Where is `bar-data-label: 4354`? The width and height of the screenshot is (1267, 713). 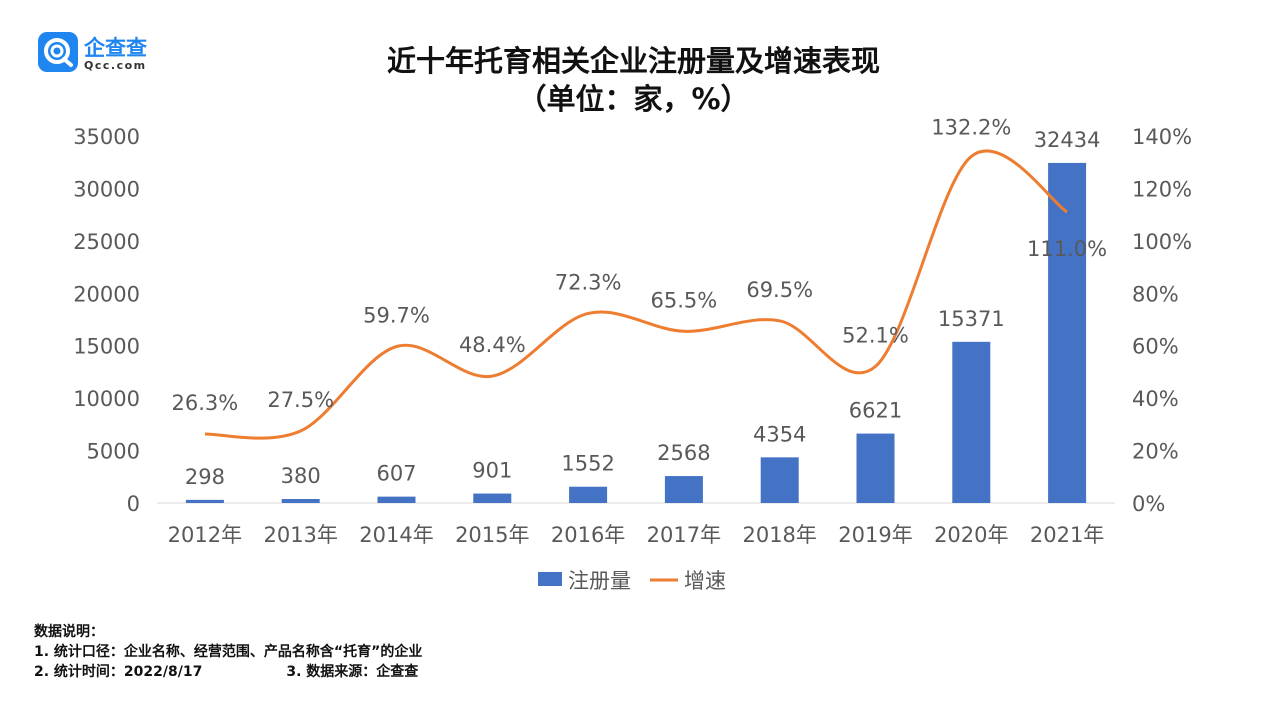 bar-data-label: 4354 is located at coordinates (779, 434).